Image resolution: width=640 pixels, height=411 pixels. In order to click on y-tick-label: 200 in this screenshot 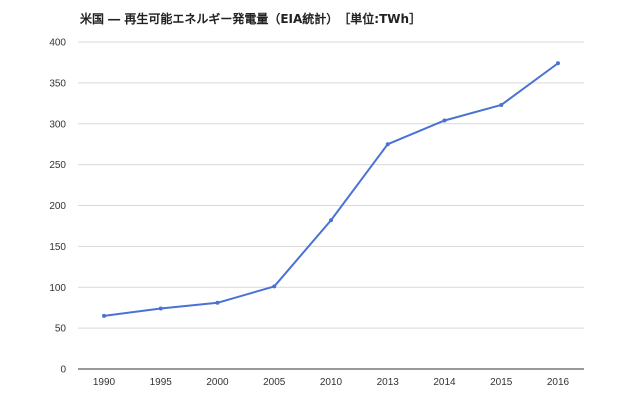, I will do `click(57, 206)`.